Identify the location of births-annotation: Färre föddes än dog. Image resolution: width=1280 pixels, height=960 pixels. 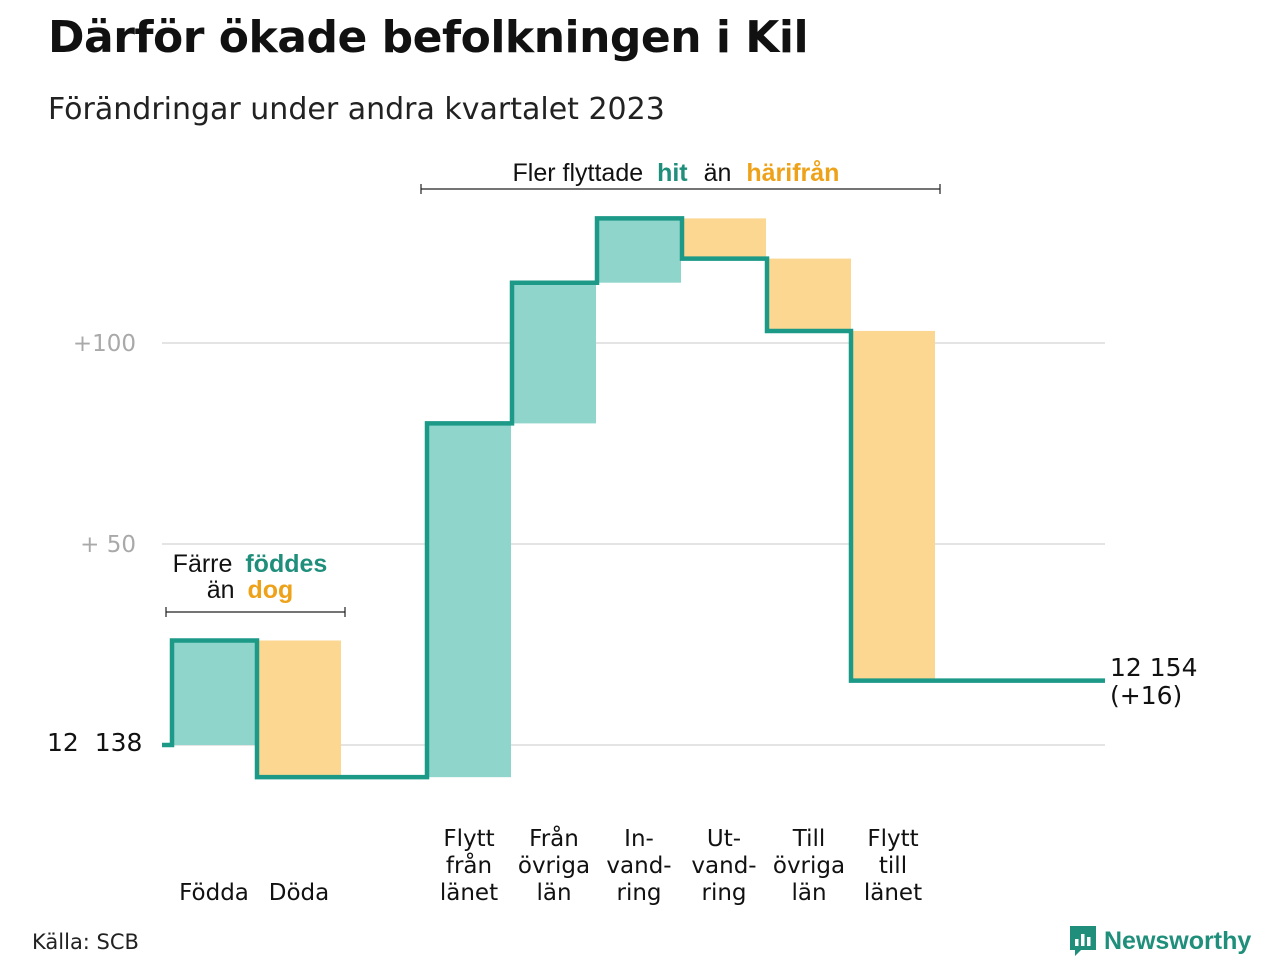
(255, 583).